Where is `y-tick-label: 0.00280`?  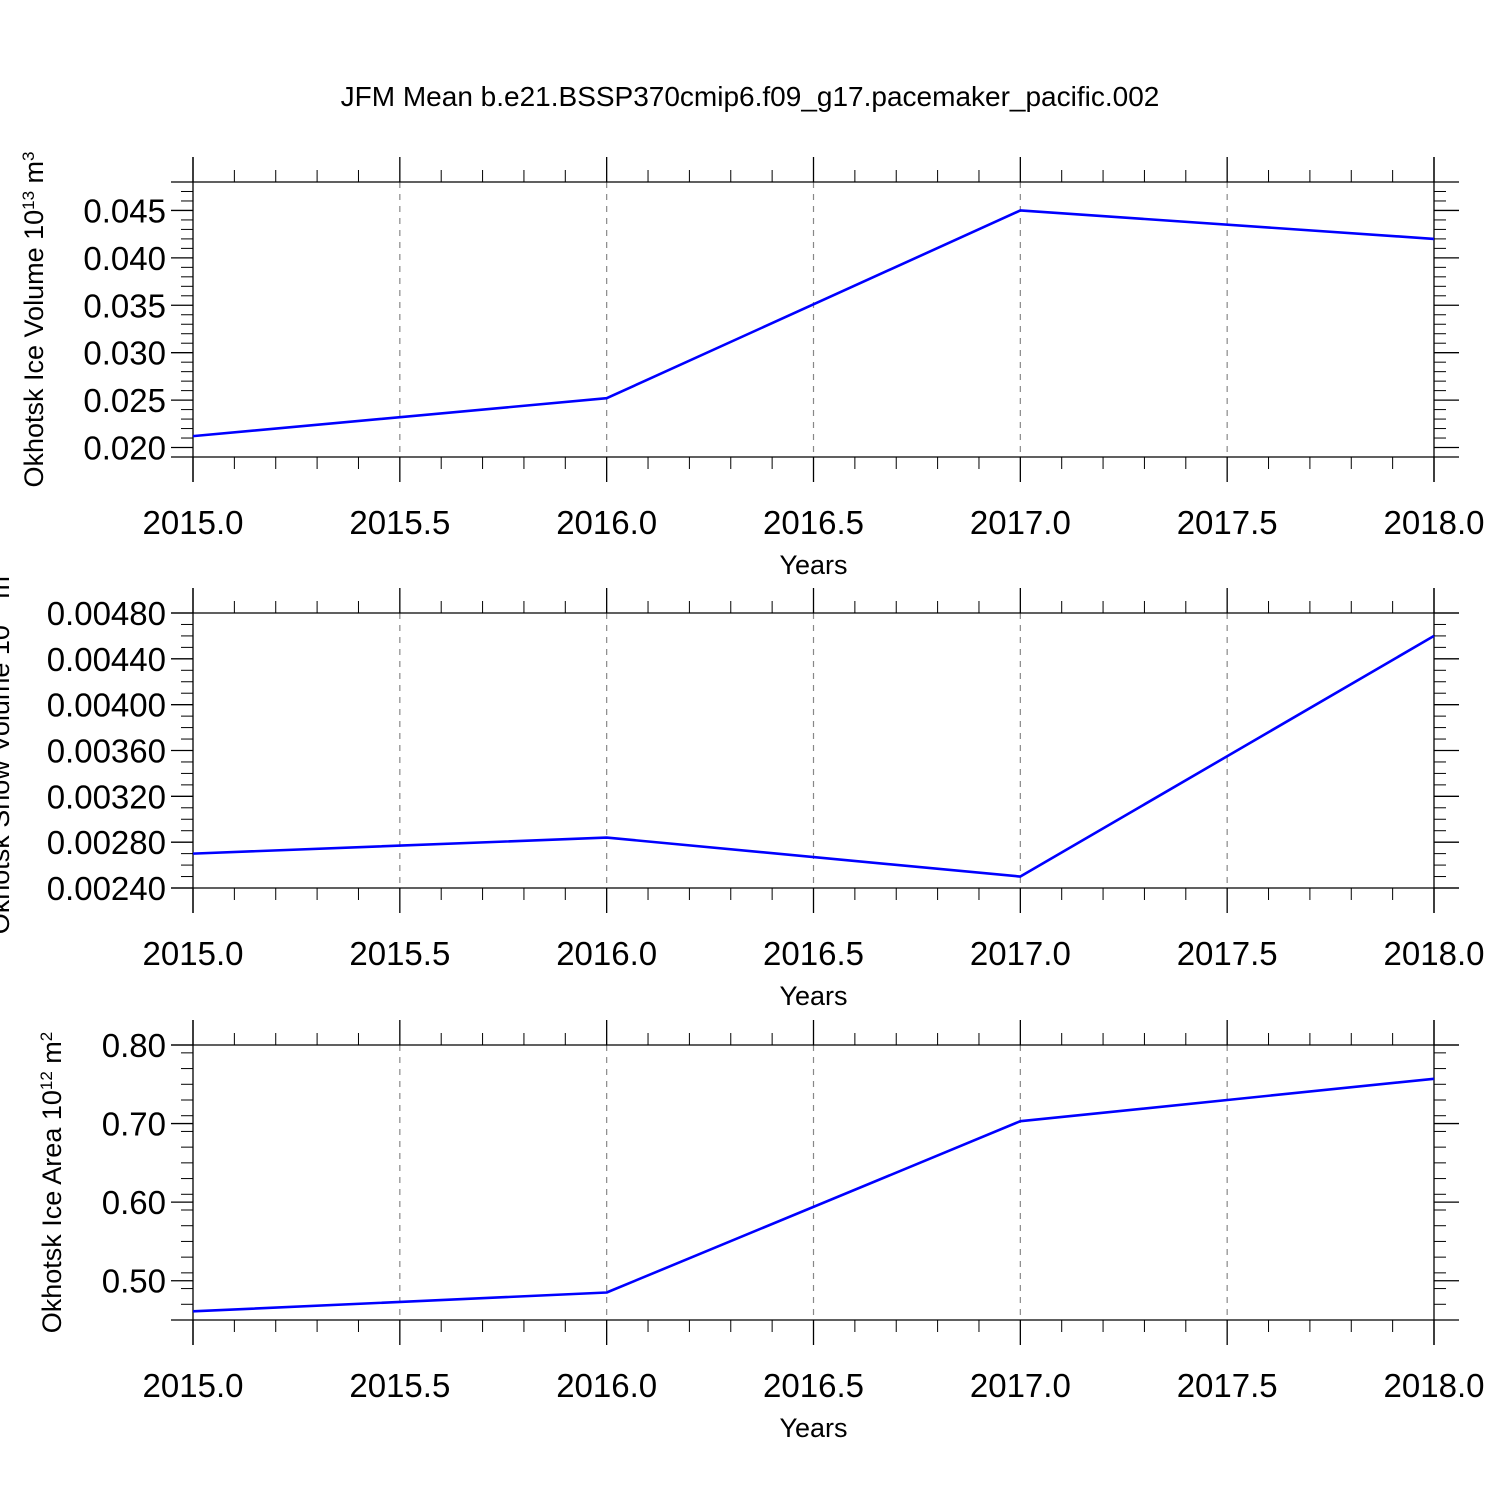 y-tick-label: 0.00280 is located at coordinates (106, 842).